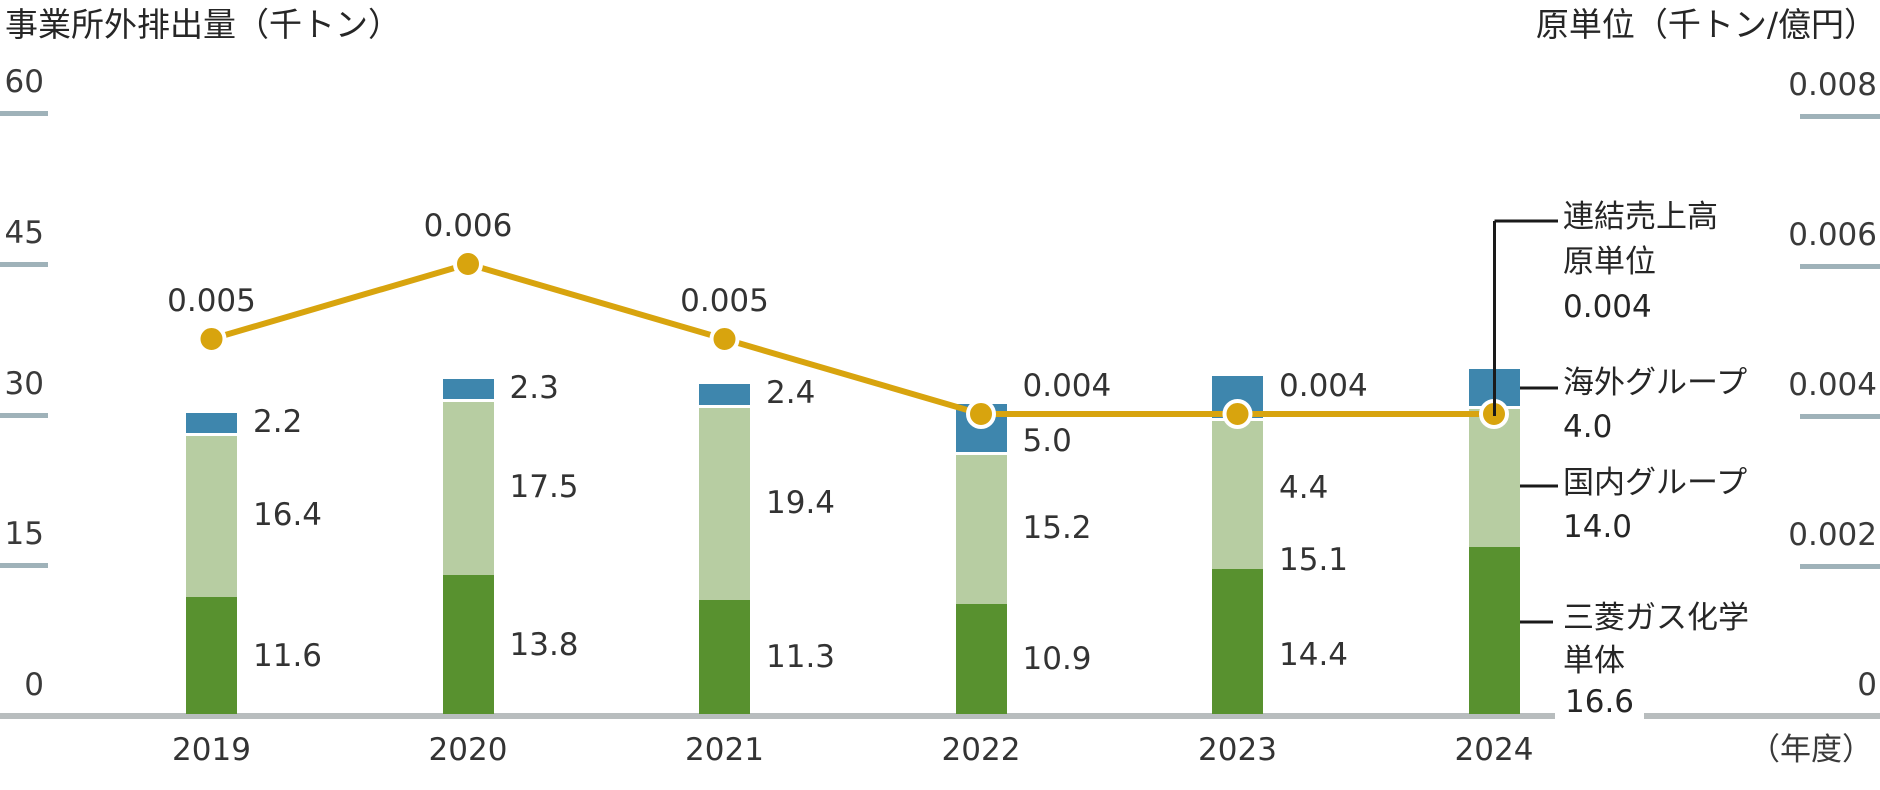 The width and height of the screenshot is (1880, 790). What do you see at coordinates (724, 750) in the screenshot?
I see `x-axis-label: 2021` at bounding box center [724, 750].